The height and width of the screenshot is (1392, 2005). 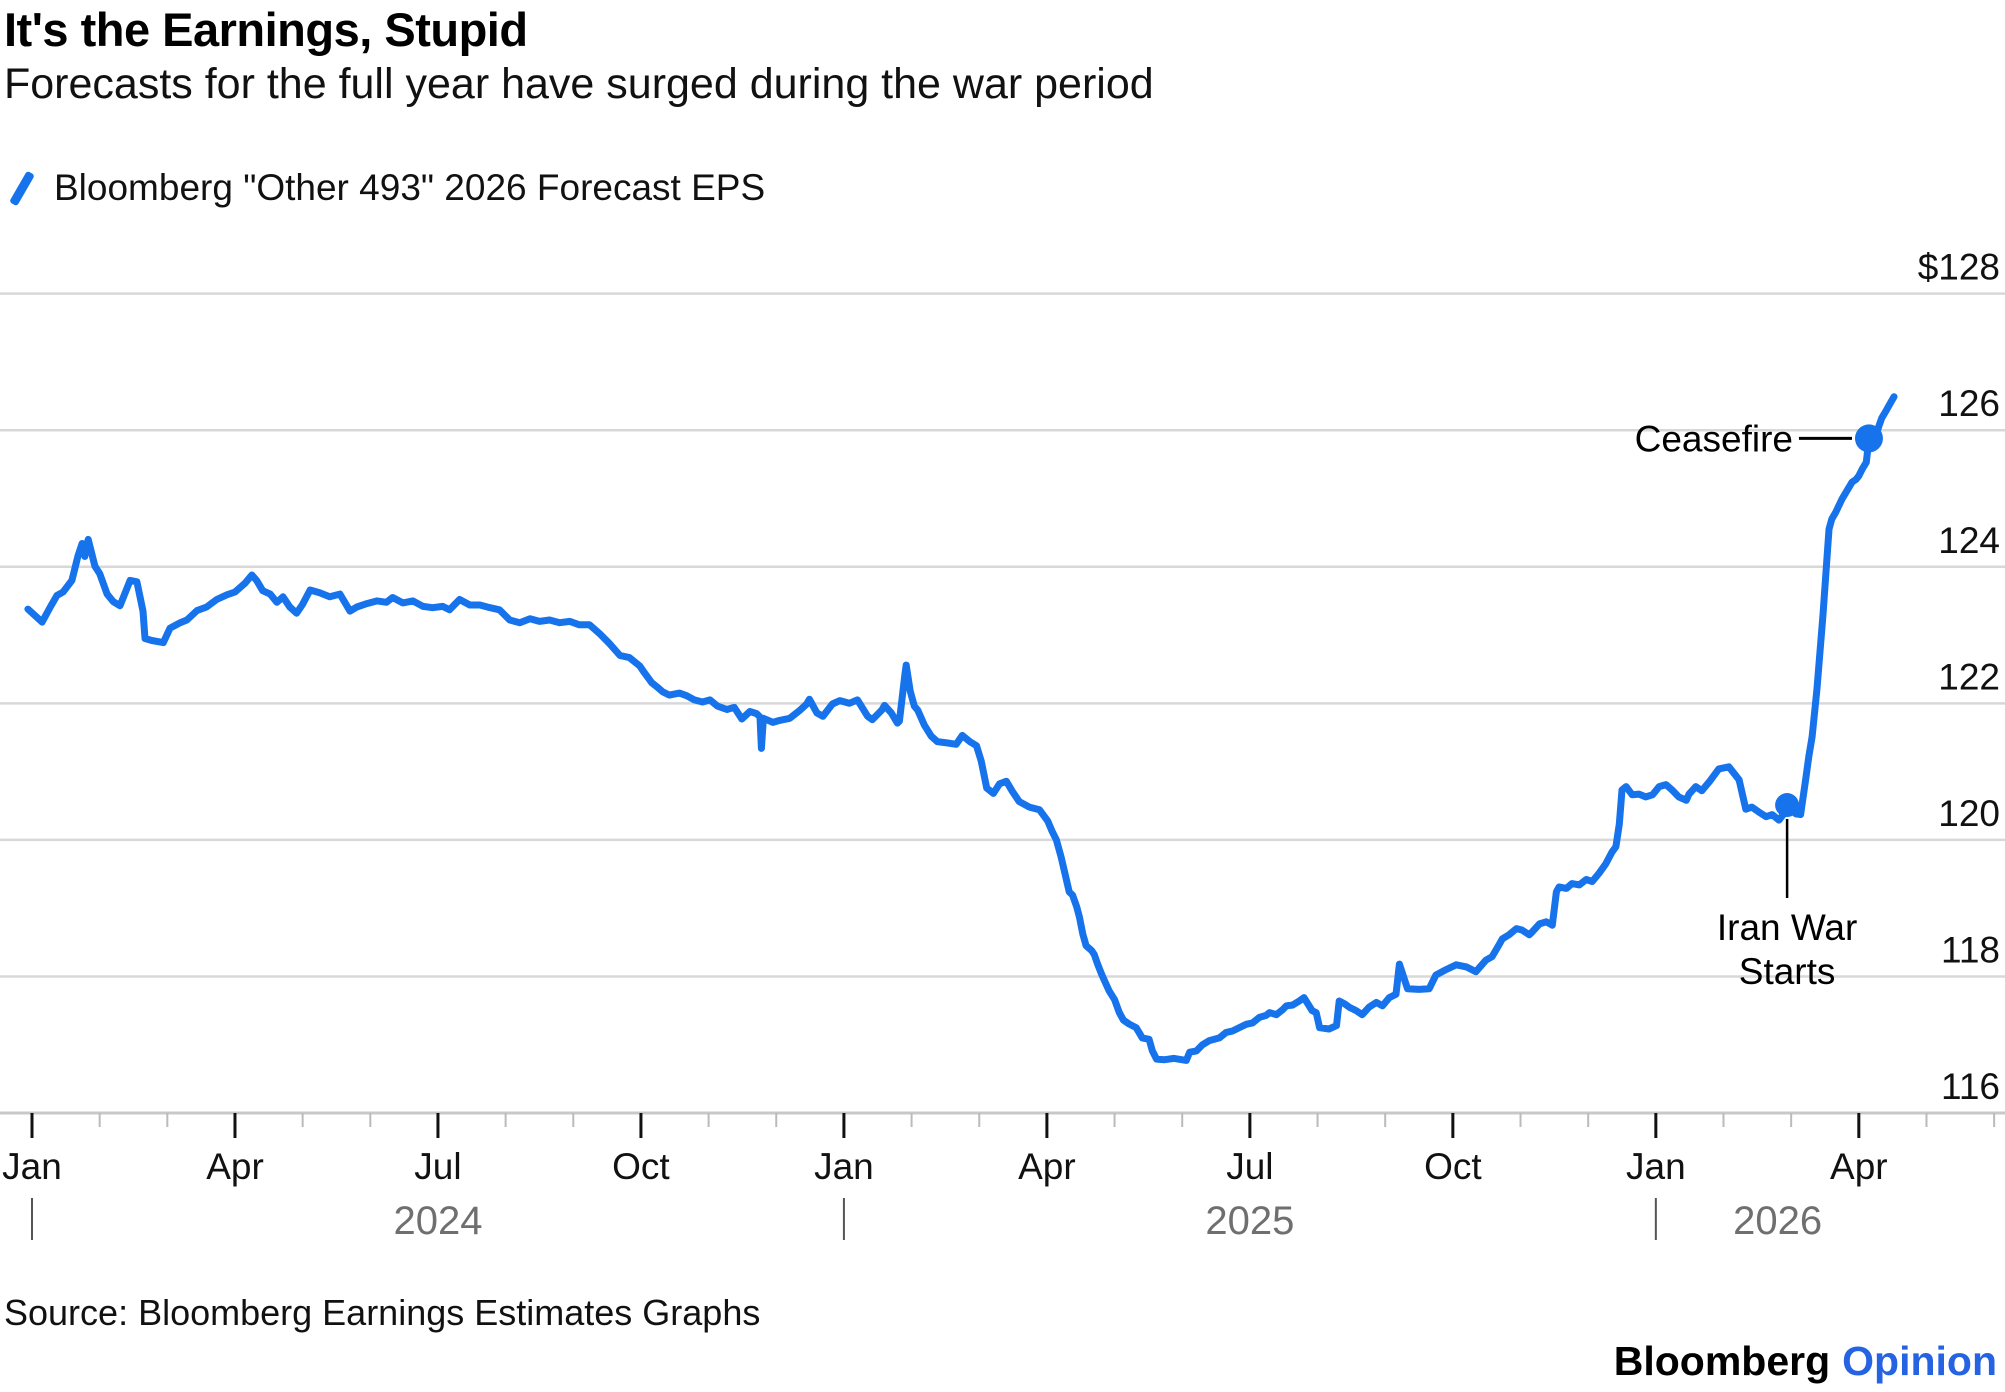 What do you see at coordinates (1969, 540) in the screenshot?
I see `y-tick-label-124: 124` at bounding box center [1969, 540].